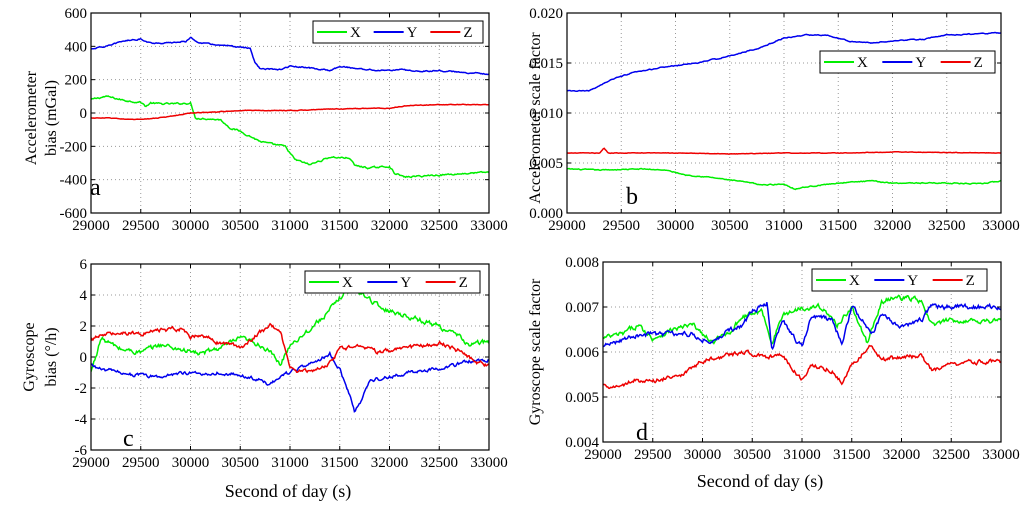 The image size is (1024, 505). I want to click on y-tick-label: 0.007, so click(582, 308).